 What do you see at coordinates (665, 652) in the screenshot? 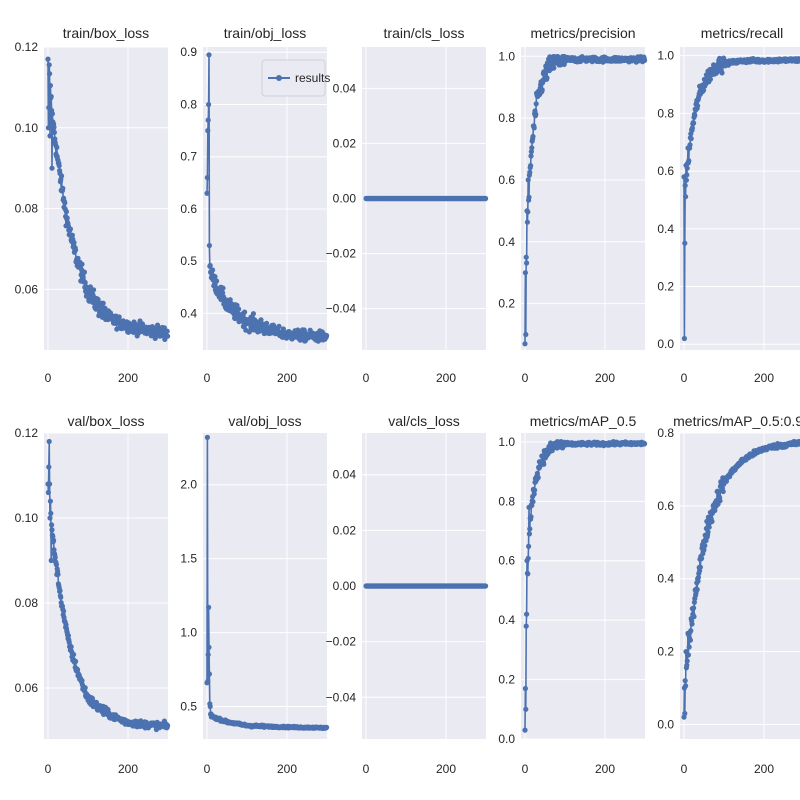
I see `y-tick-label: 0.2` at bounding box center [665, 652].